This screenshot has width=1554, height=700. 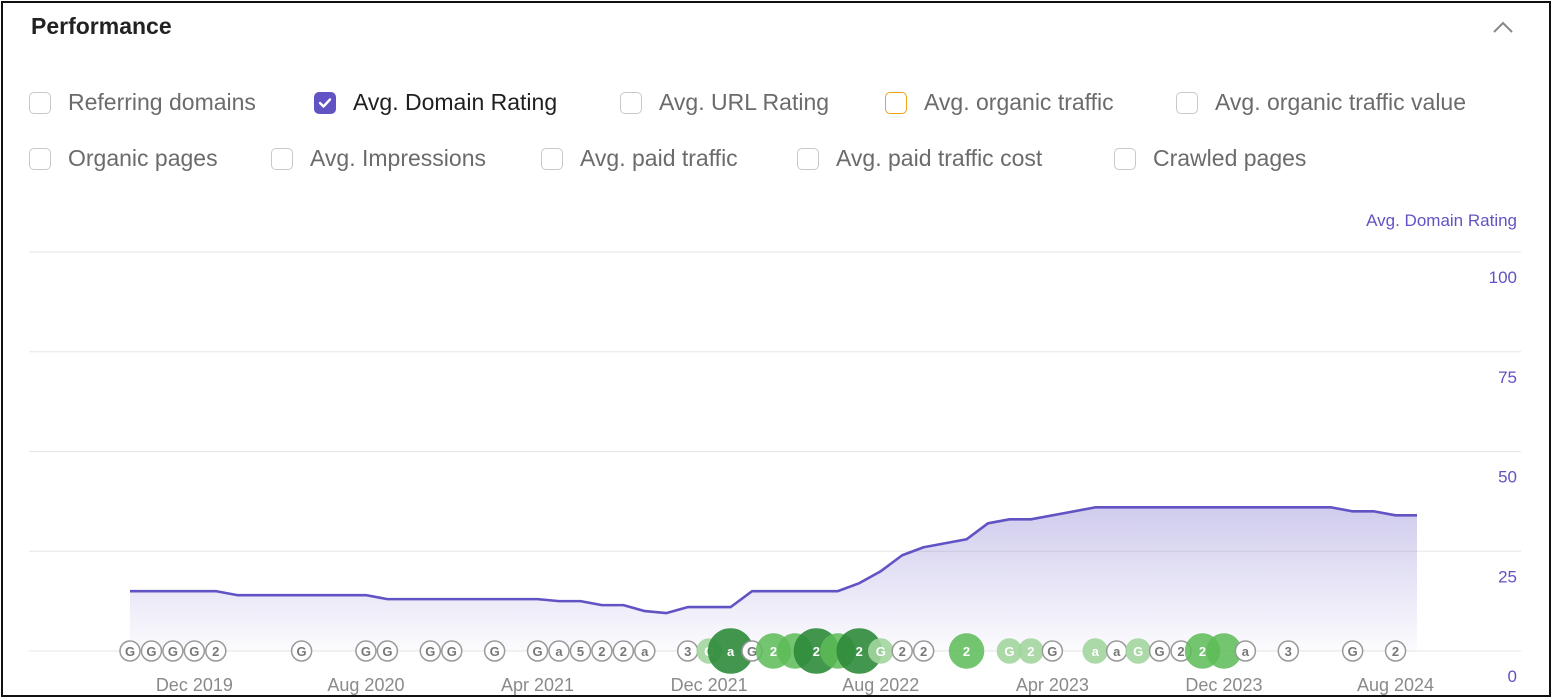 I want to click on metric-toggle-avg-organic-traffic-value: Avg. organic traffic value, so click(x=1321, y=102).